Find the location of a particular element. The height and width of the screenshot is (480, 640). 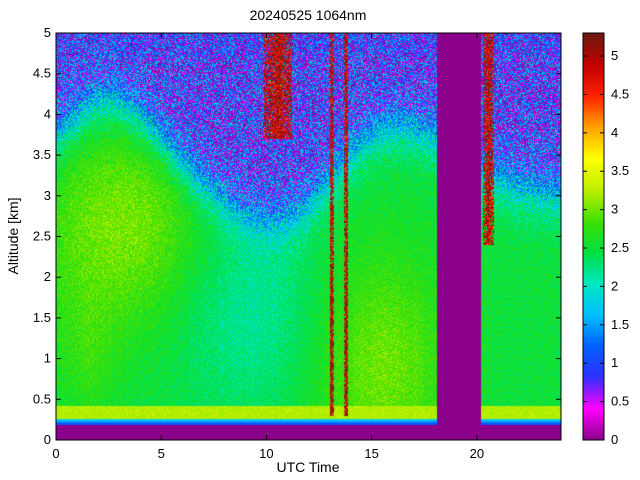

y-tick-label: 1.5 is located at coordinates (42, 317).